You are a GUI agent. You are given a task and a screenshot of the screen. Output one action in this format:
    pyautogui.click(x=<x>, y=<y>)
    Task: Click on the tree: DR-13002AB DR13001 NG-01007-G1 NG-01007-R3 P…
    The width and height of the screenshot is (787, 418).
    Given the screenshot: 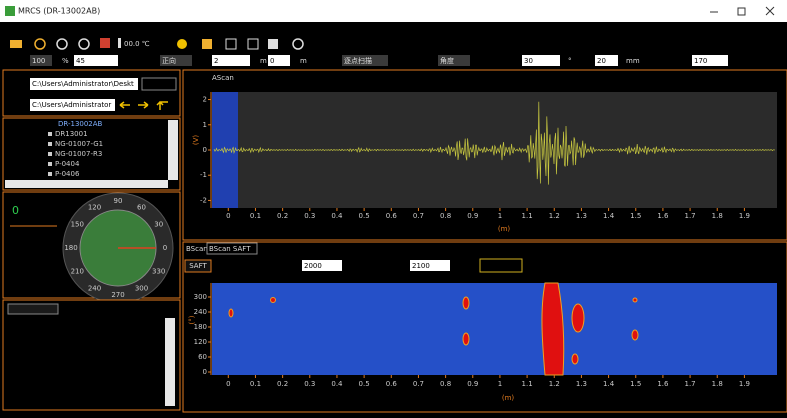 What is the action you would take?
    pyautogui.click(x=75, y=149)
    